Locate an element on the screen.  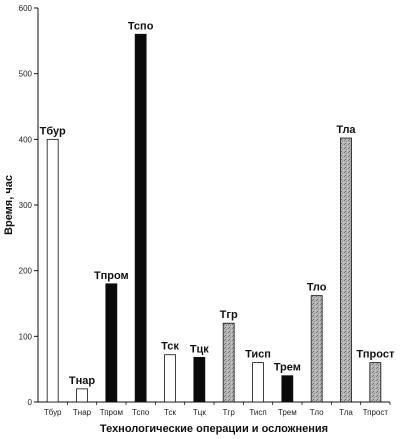
y-axis-title: Время, час is located at coordinates (9, 205).